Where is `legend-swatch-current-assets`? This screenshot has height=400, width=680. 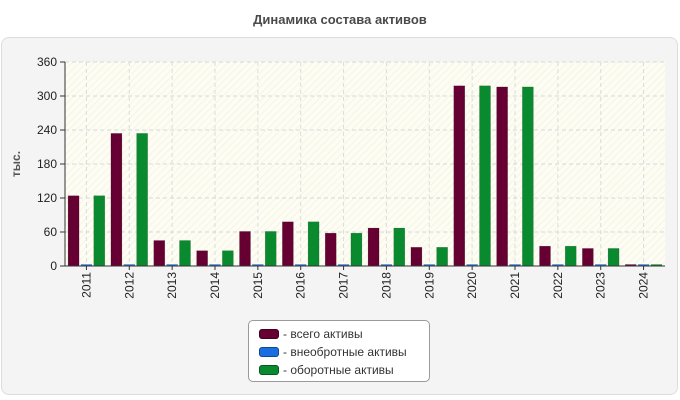 legend-swatch-current-assets is located at coordinates (269, 370).